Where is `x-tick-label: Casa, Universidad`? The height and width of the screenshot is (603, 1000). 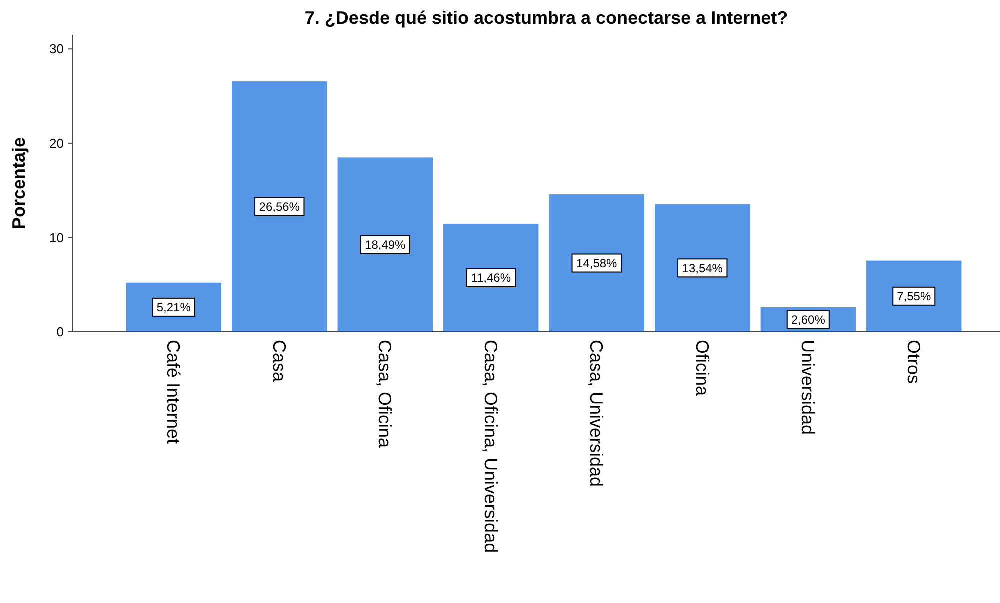 x-tick-label: Casa, Universidad is located at coordinates (596, 414).